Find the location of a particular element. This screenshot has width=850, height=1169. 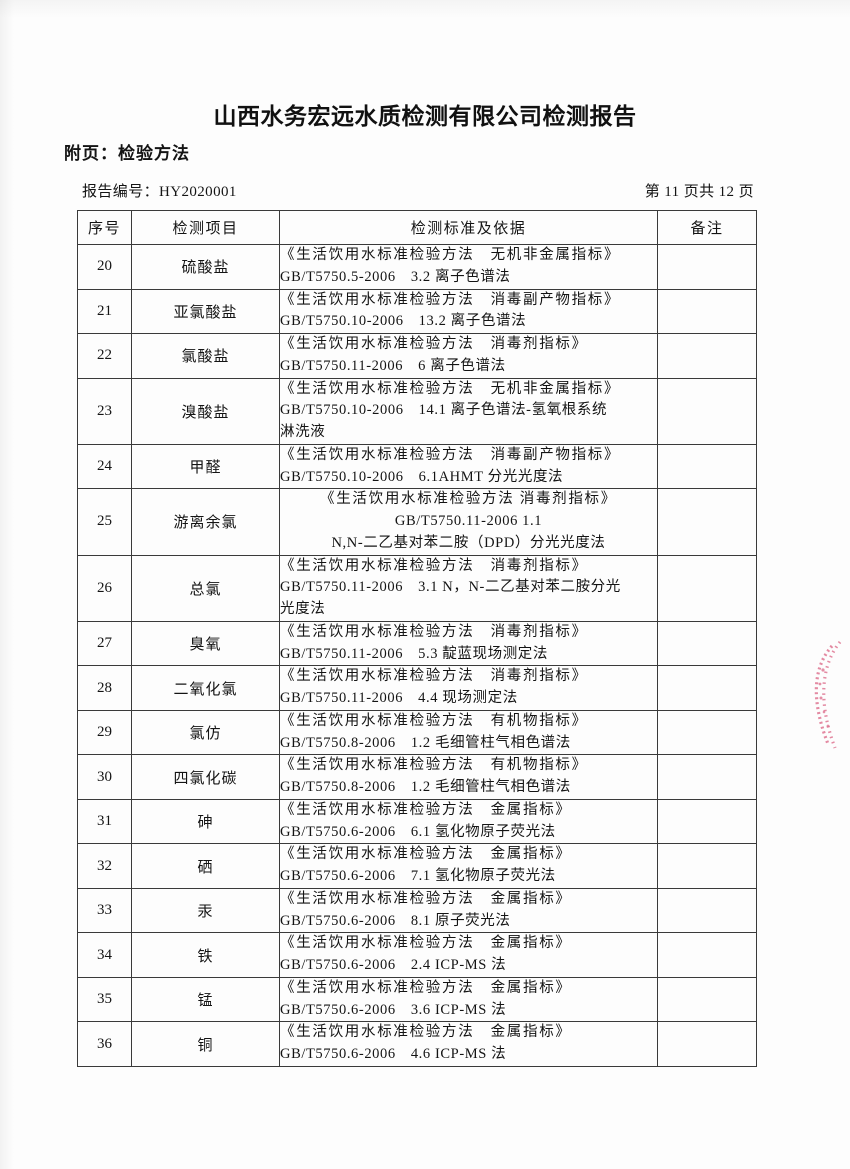

cell-seq: 22 is located at coordinates (104, 356).